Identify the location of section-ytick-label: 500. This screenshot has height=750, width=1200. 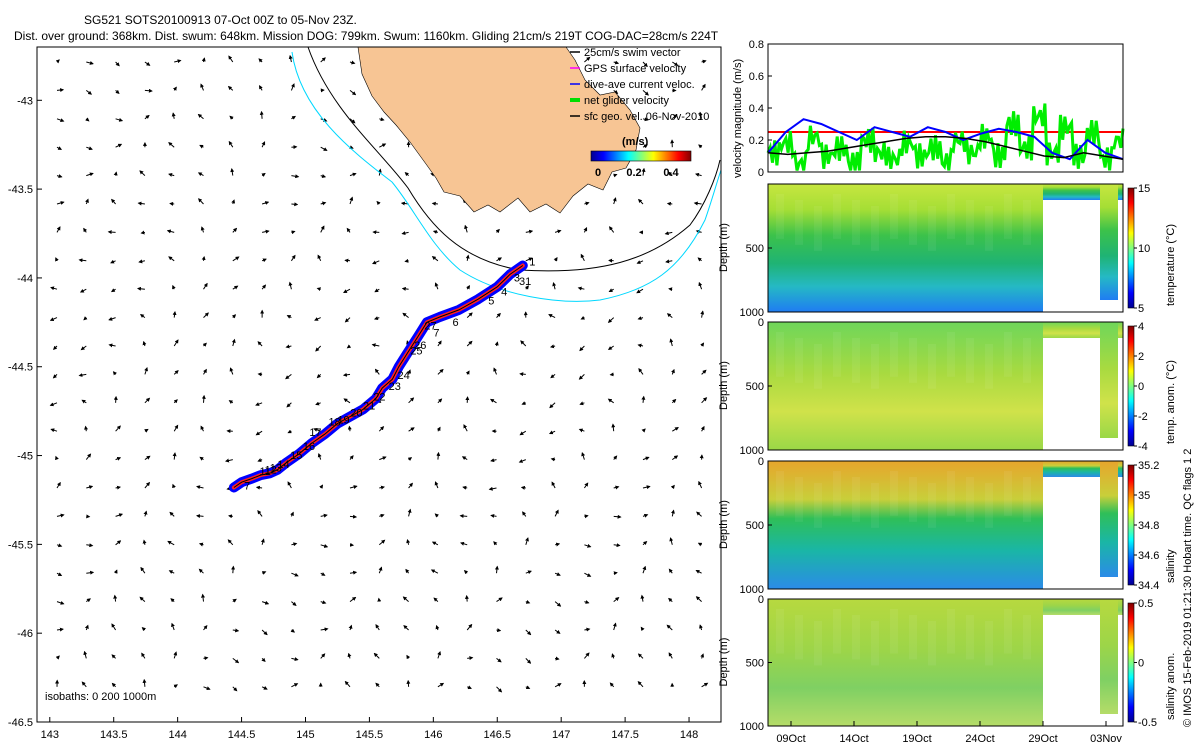
(755, 249).